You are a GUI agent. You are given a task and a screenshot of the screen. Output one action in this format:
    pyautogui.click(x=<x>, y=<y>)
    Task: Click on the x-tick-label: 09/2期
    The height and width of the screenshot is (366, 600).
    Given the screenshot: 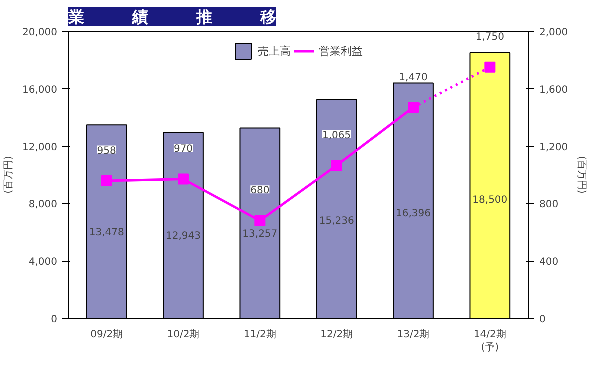 What is the action you would take?
    pyautogui.click(x=107, y=334)
    